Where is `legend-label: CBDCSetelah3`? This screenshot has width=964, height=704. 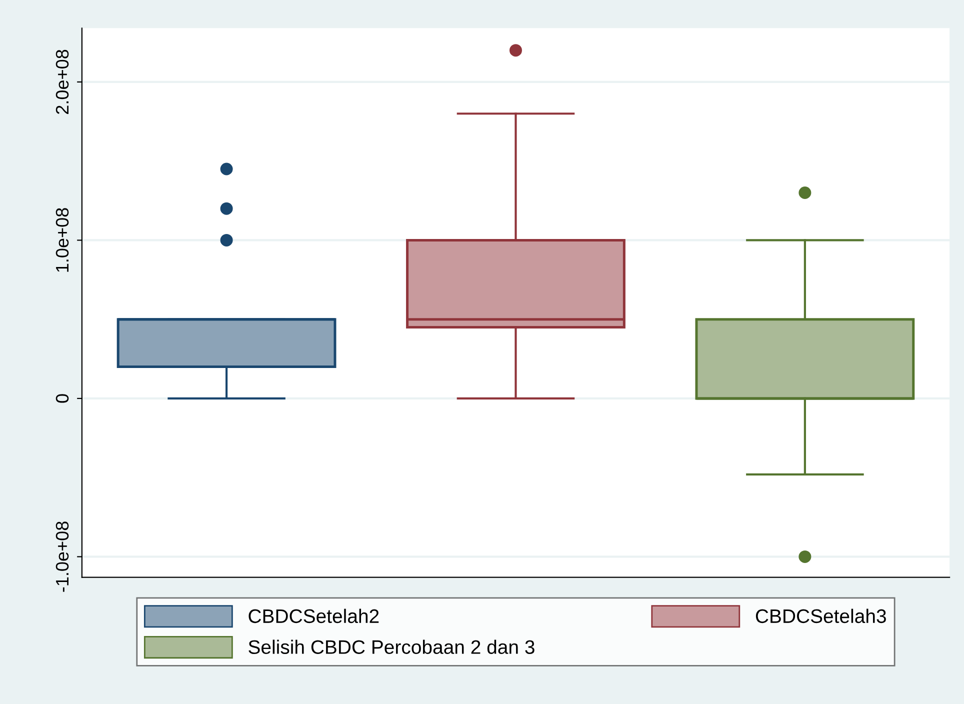
legend-label: CBDCSetelah3 is located at coordinates (821, 616).